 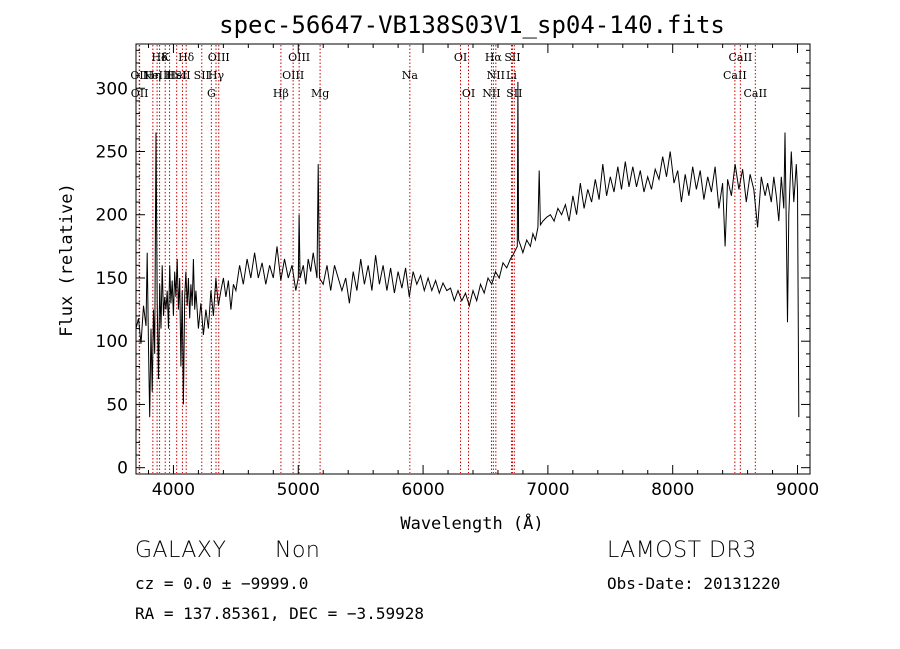 What do you see at coordinates (298, 550) in the screenshot?
I see `object-subclass: Non` at bounding box center [298, 550].